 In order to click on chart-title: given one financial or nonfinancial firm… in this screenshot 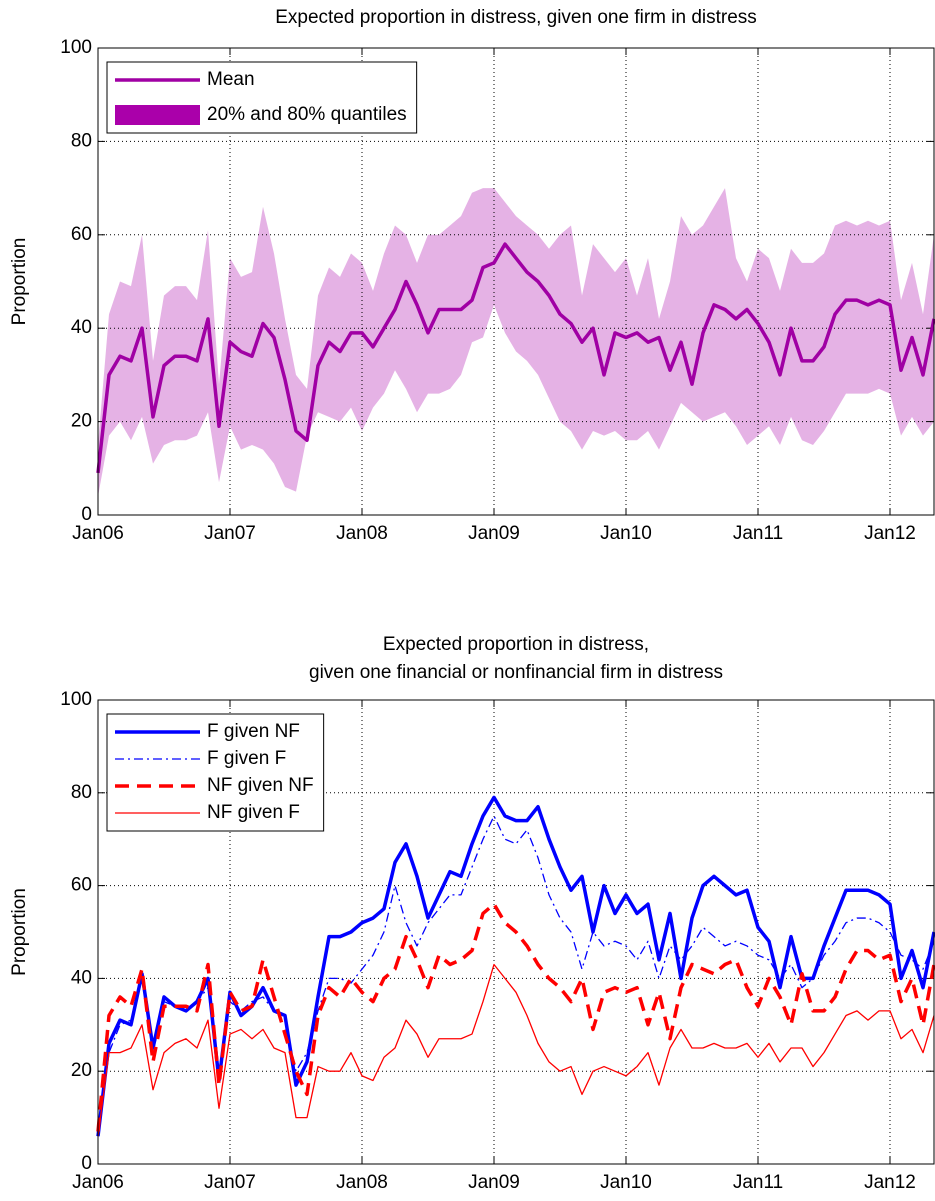, I will do `click(516, 672)`.